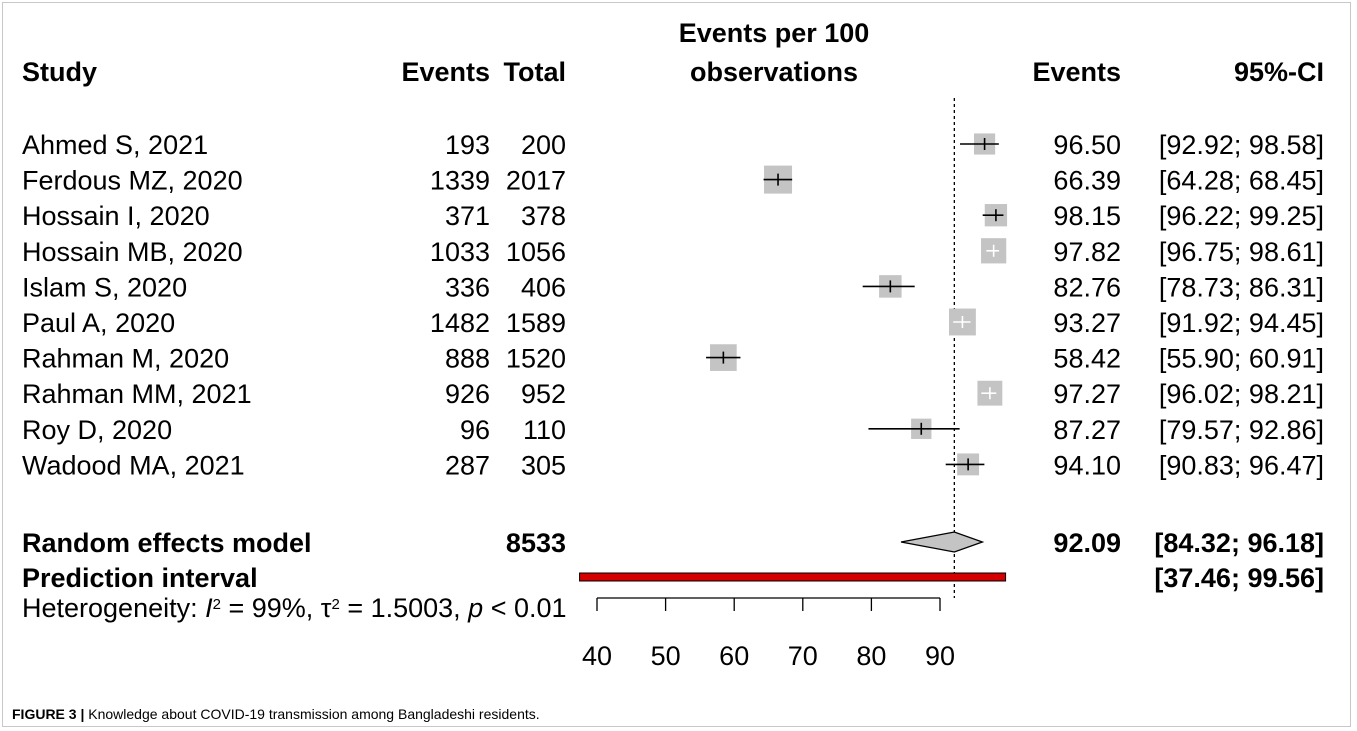  What do you see at coordinates (59, 72) in the screenshot?
I see `header-study: Study` at bounding box center [59, 72].